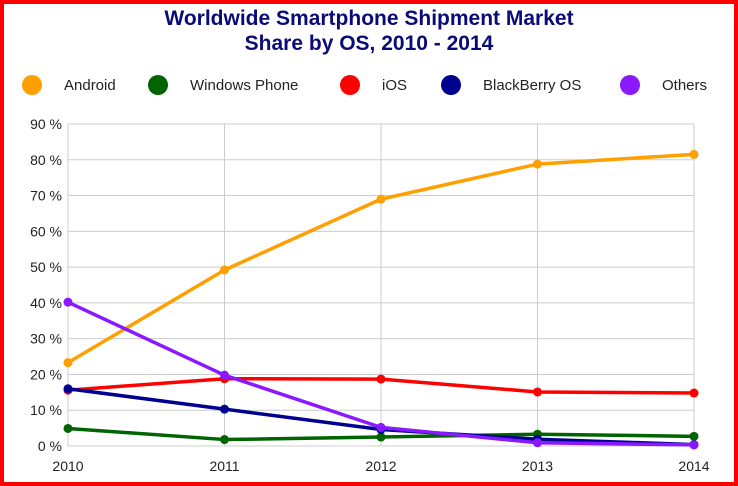 This screenshot has width=738, height=486. Describe the element at coordinates (46, 303) in the screenshot. I see `y-tick-label: 40 %` at that location.